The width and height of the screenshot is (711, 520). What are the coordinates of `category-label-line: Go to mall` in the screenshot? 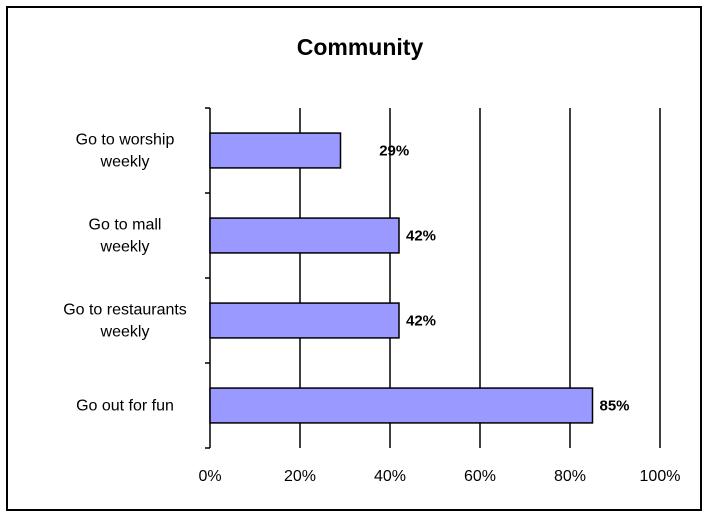 It's located at (125, 225).